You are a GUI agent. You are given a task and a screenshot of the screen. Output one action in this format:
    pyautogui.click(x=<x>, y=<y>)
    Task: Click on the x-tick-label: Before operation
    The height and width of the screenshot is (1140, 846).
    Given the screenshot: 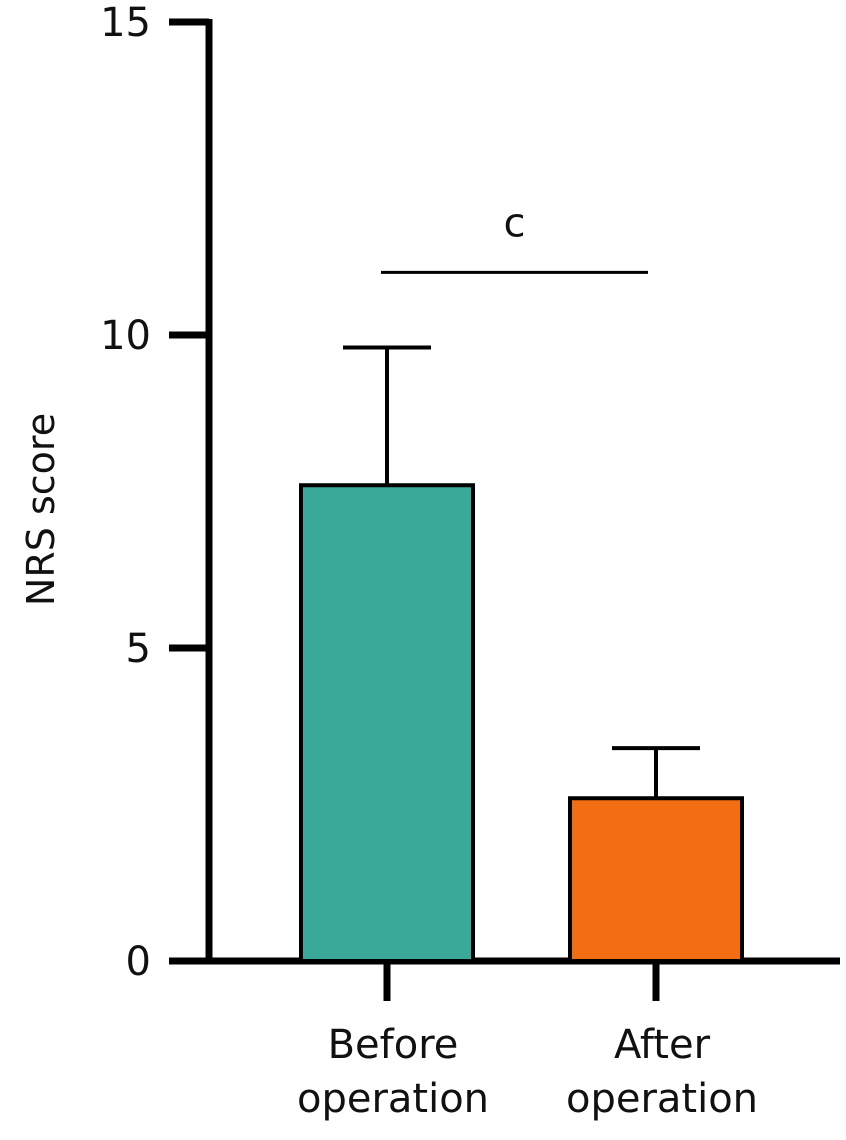 What is the action you would take?
    pyautogui.click(x=393, y=1072)
    